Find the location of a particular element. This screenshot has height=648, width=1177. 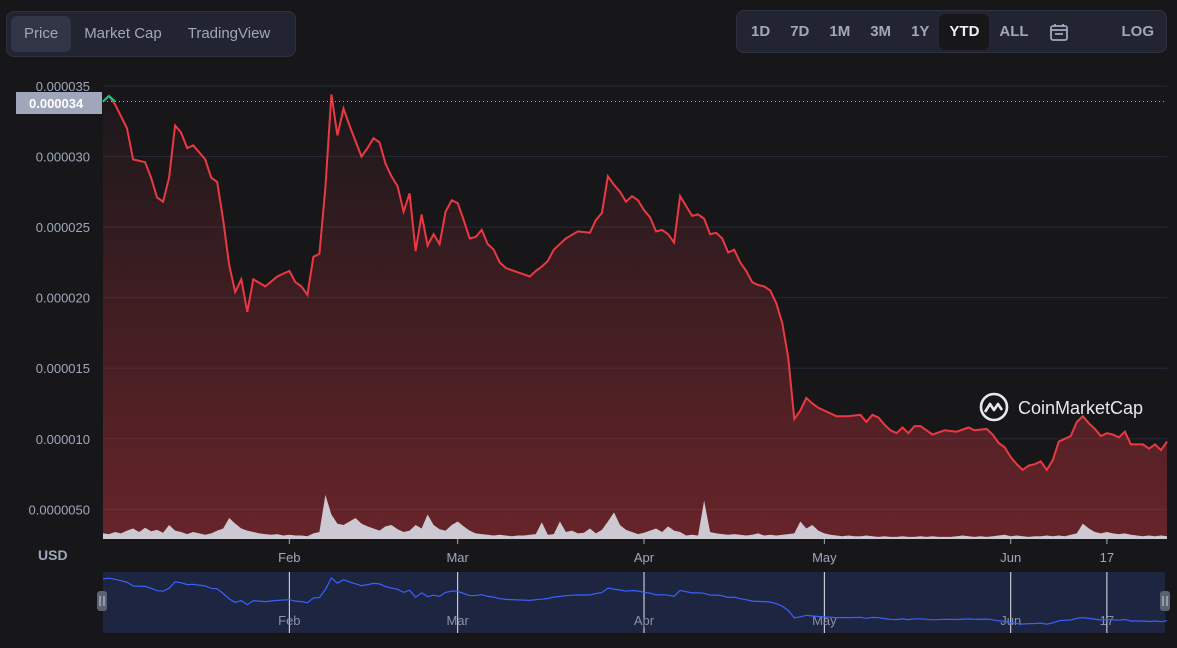

calendar-button is located at coordinates (1059, 32).